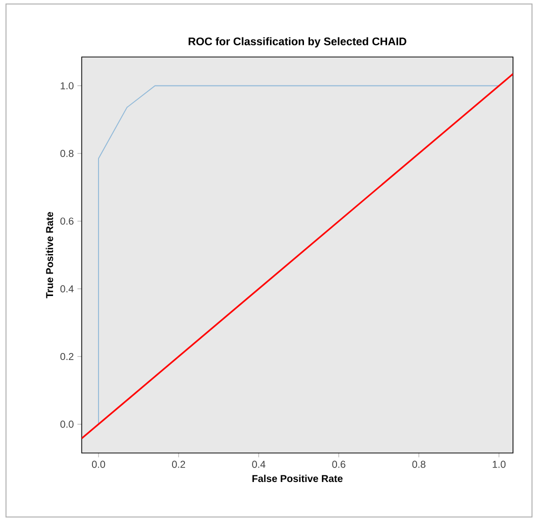 This screenshot has height=521, width=538. Describe the element at coordinates (67, 153) in the screenshot. I see `y-tick-label: 0.8` at that location.